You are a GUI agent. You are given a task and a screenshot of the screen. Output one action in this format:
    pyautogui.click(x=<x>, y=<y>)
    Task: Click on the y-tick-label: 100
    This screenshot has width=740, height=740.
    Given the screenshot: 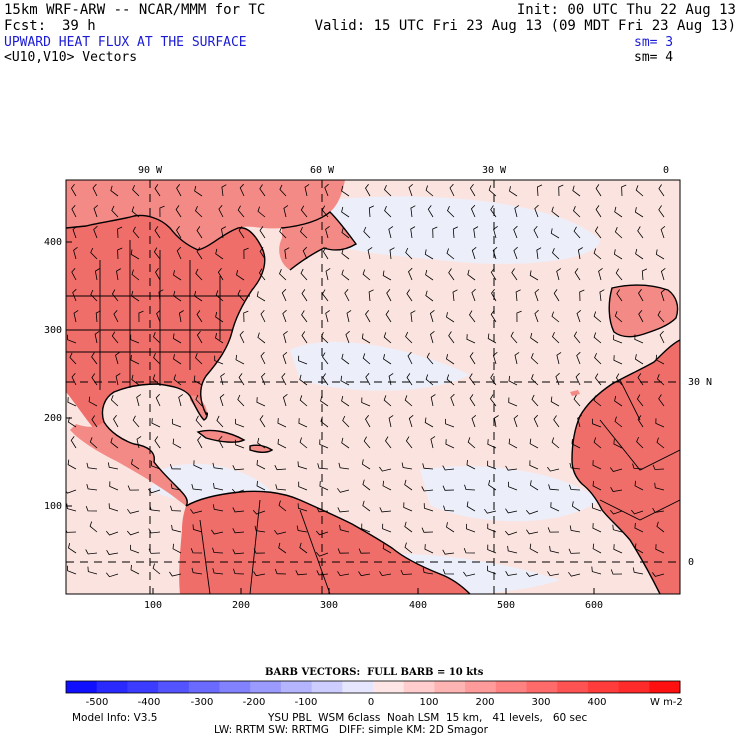 What is the action you would take?
    pyautogui.click(x=53, y=506)
    